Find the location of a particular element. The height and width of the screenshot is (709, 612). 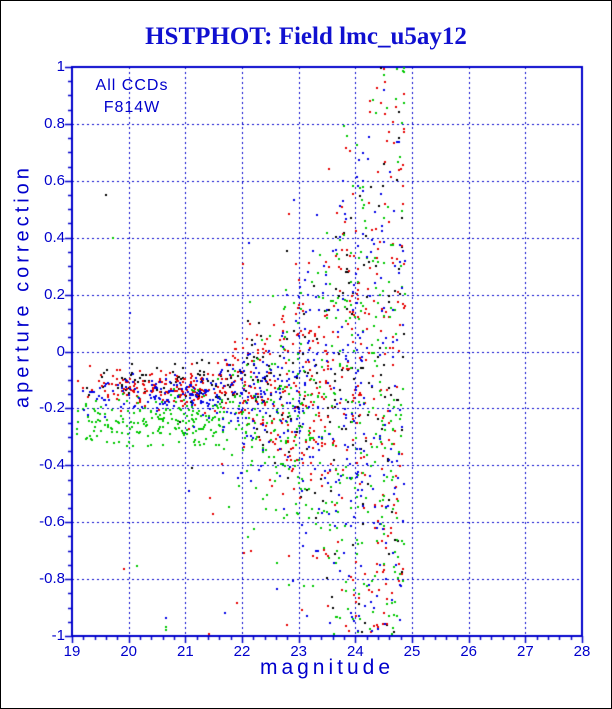

chart-title: HSTPHOT: Field lmc_u5ay12 is located at coordinates (306, 36).